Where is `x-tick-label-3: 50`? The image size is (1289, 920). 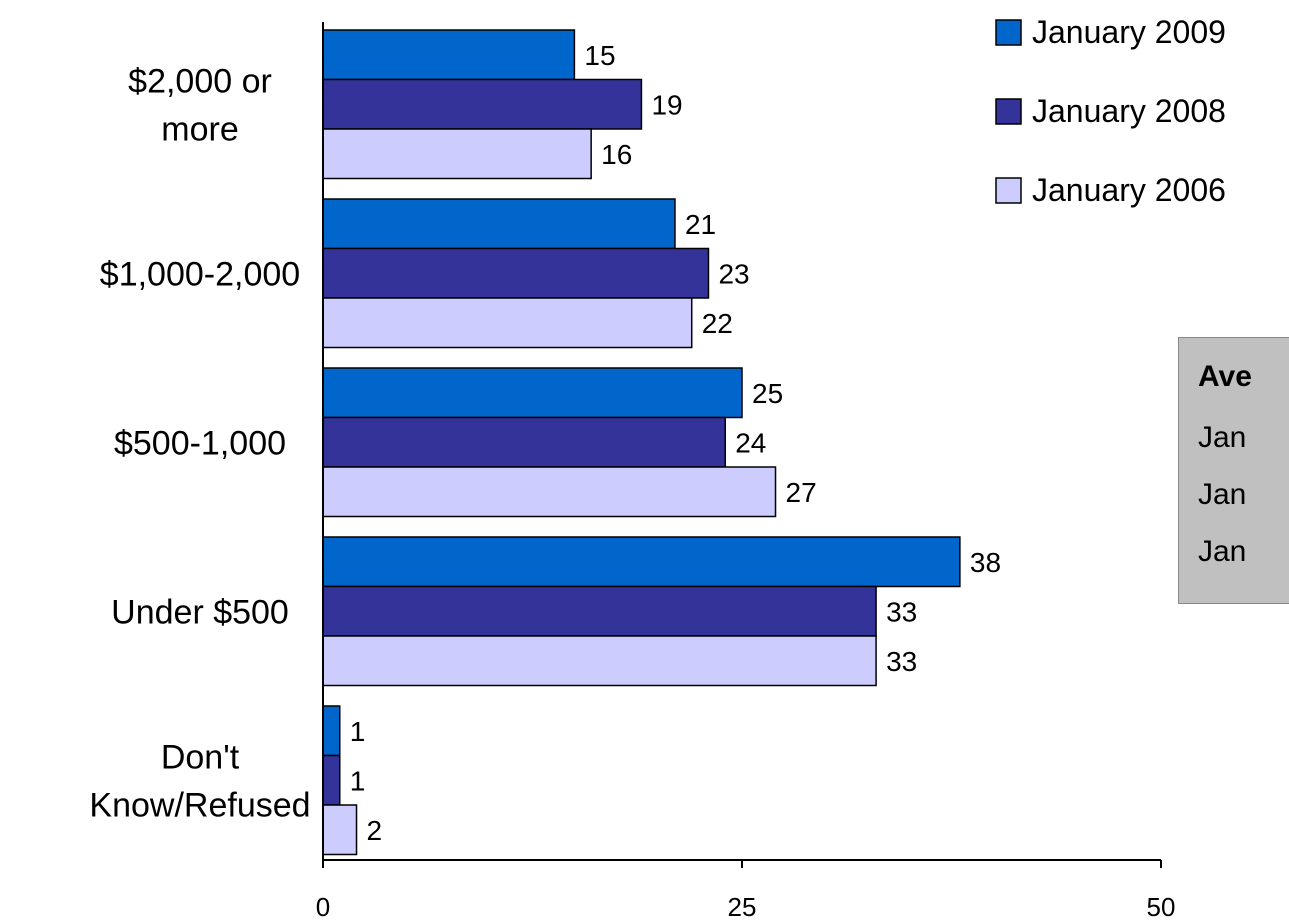 x-tick-label-3: 50 is located at coordinates (1161, 906).